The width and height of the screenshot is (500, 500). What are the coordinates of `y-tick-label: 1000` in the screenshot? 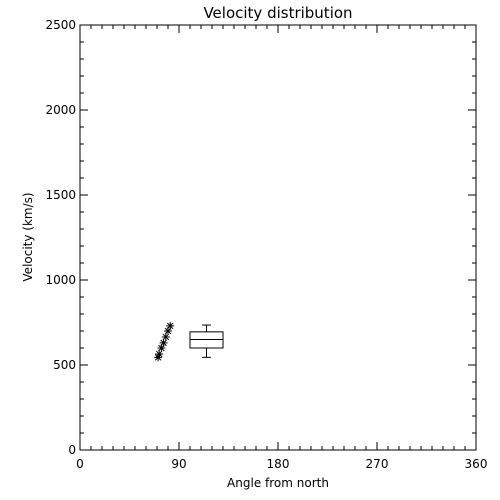 It's located at (60, 280).